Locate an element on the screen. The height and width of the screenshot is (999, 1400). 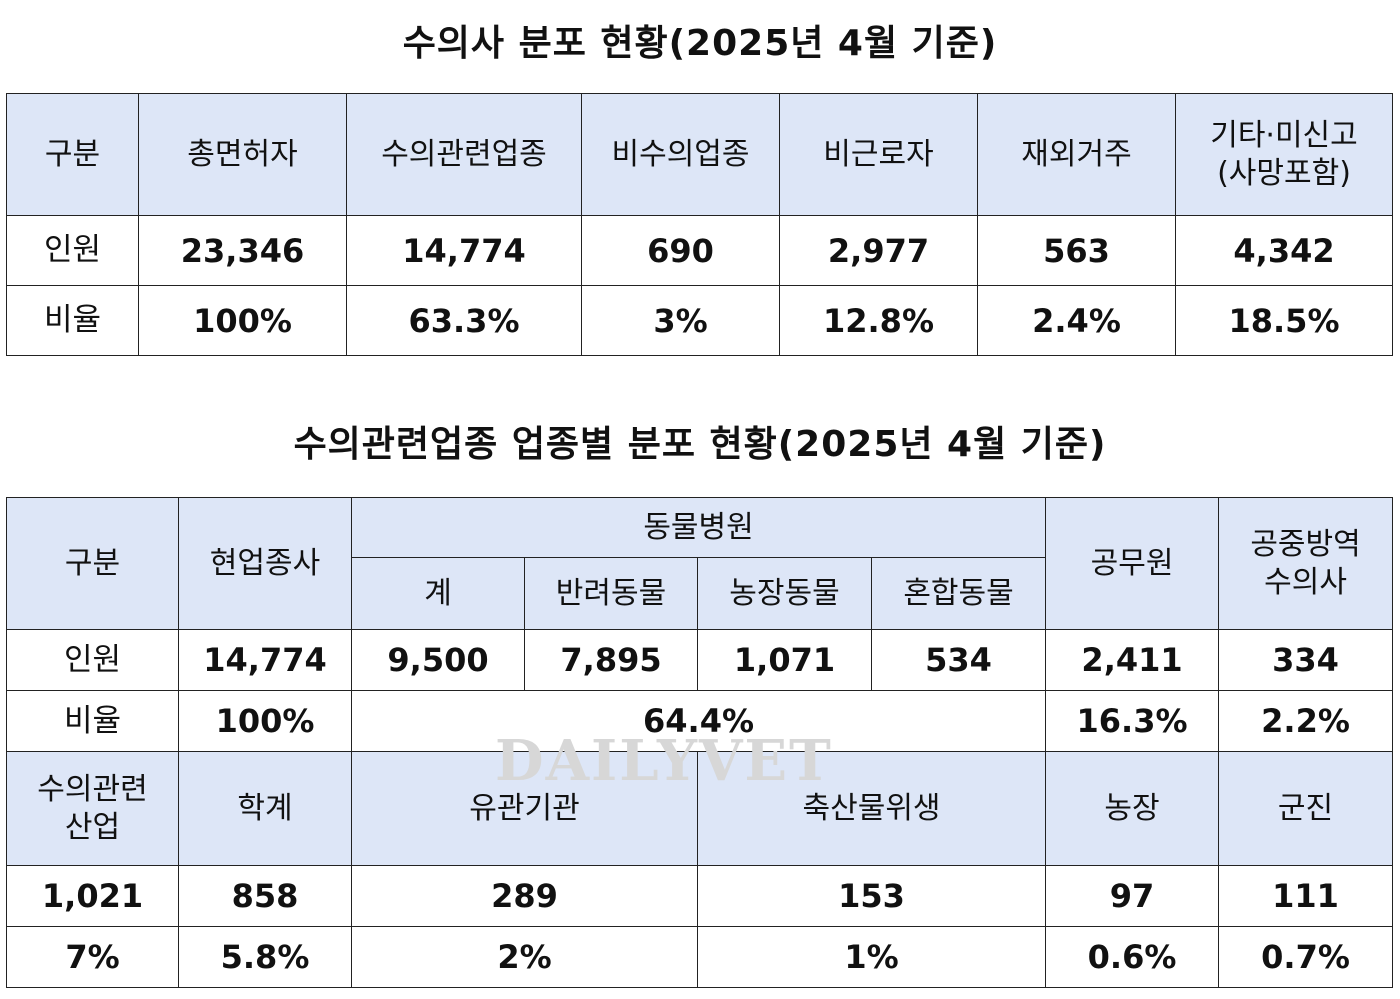
table-cell: 334 is located at coordinates (1306, 660).